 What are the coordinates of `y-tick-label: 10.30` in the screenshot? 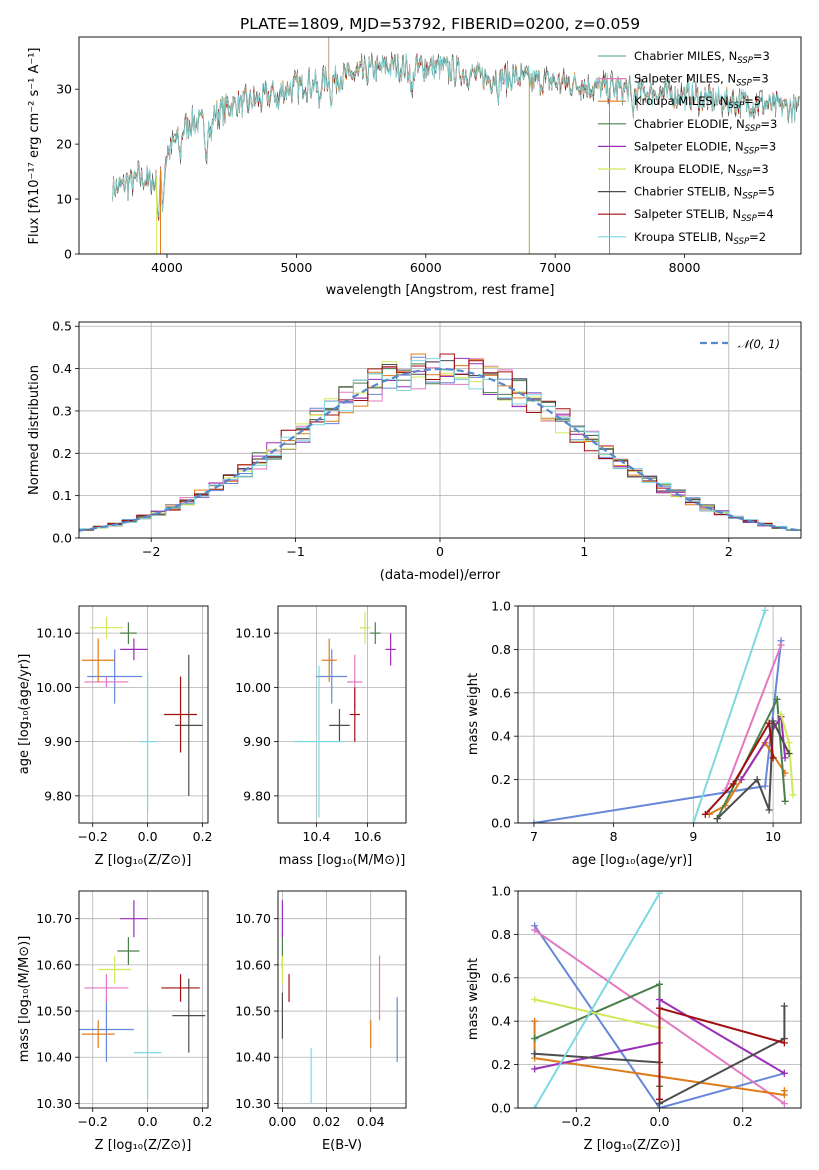 It's located at (253, 1103).